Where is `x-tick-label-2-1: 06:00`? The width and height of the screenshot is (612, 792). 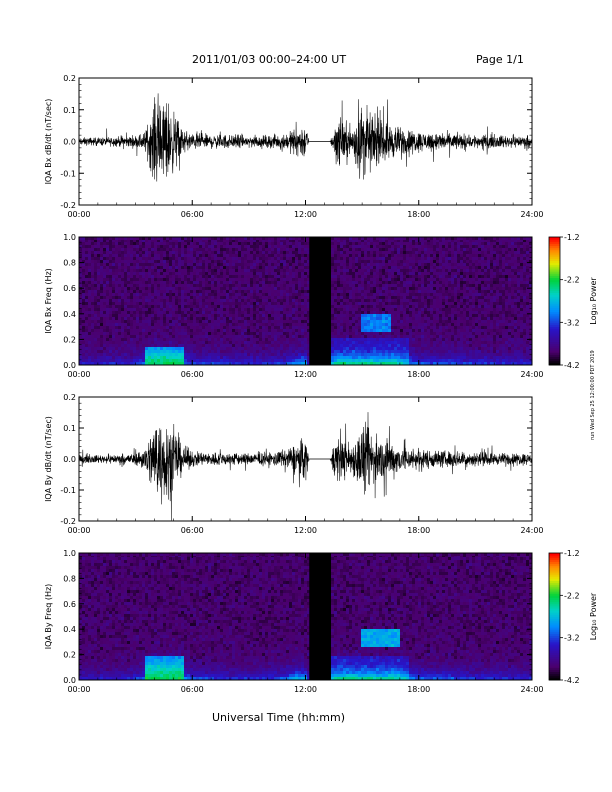
x-tick-label-2-1: 06:00 is located at coordinates (192, 530).